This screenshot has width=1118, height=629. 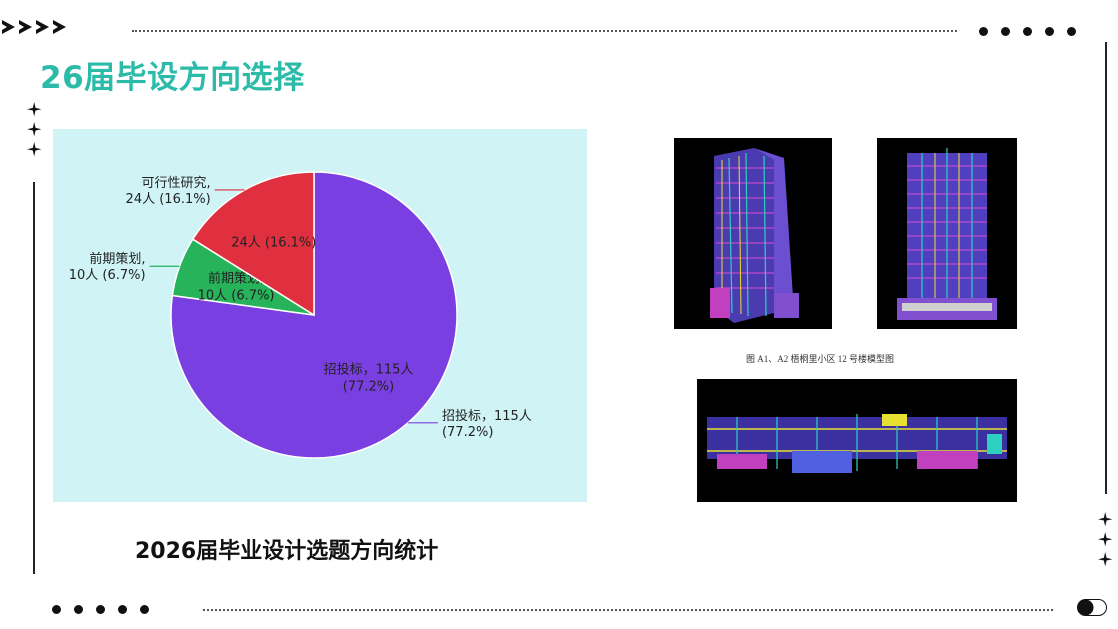 I want to click on sparkle-icons-right, so click(x=1105, y=539).